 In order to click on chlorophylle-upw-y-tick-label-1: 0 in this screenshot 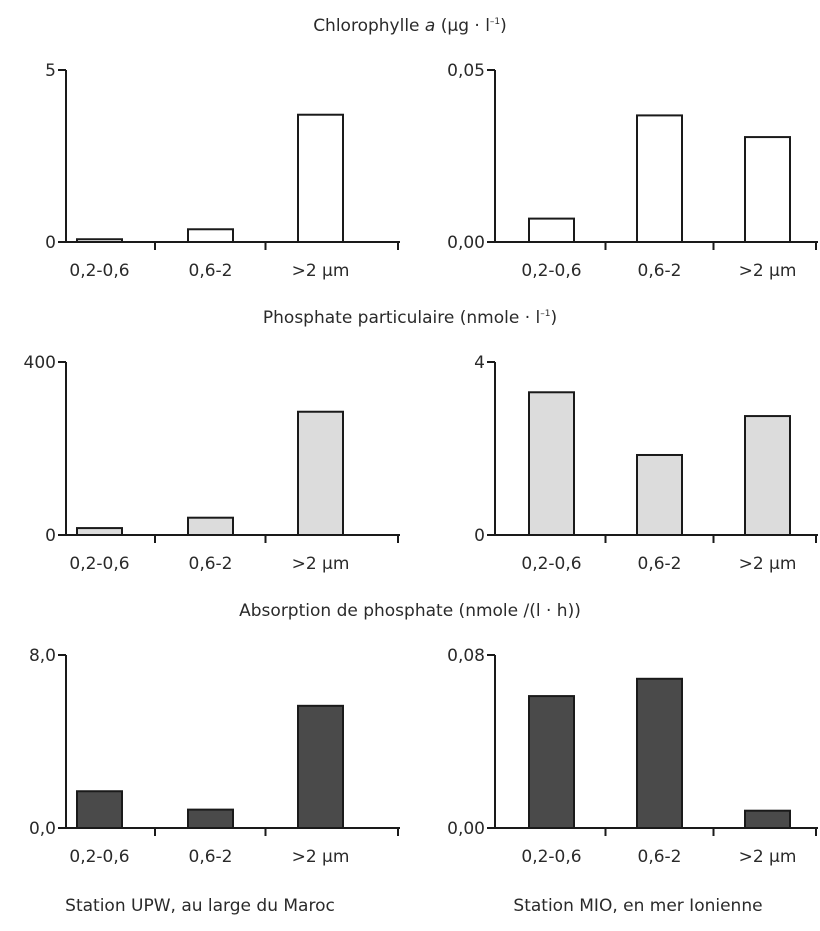, I will do `click(50, 243)`.